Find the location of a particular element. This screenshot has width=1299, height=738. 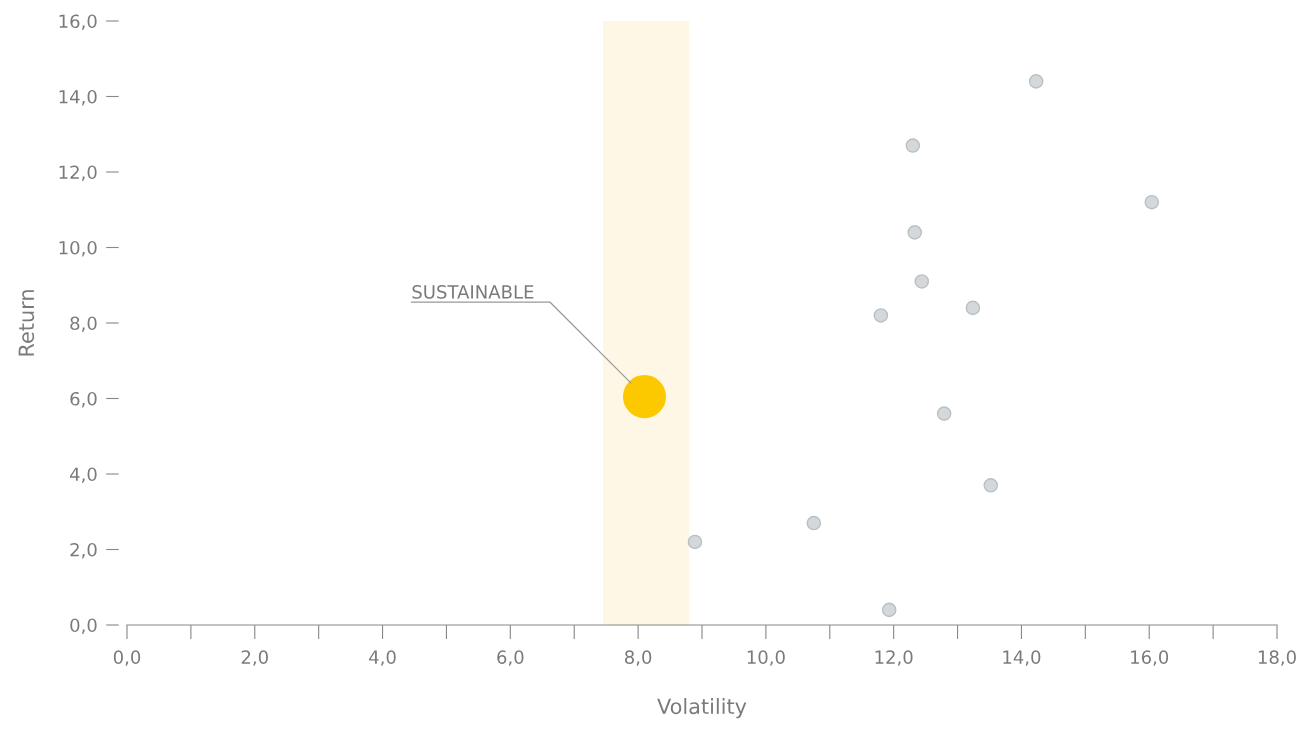

x-tick-label: 18,0 is located at coordinates (1277, 658).